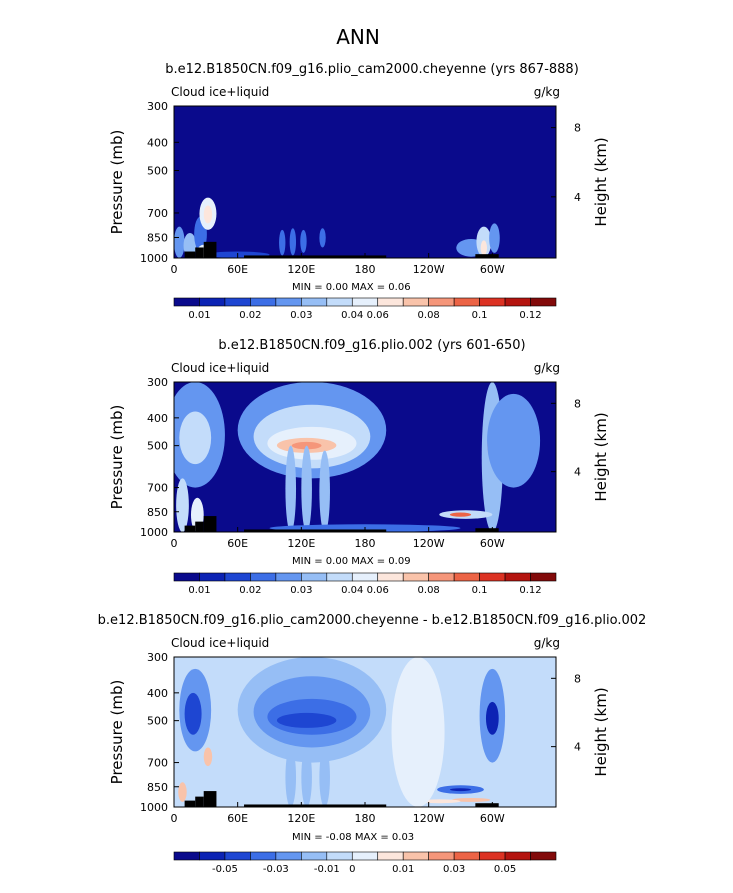  Describe the element at coordinates (174, 818) in the screenshot. I see `x-tick-label: 0` at that location.